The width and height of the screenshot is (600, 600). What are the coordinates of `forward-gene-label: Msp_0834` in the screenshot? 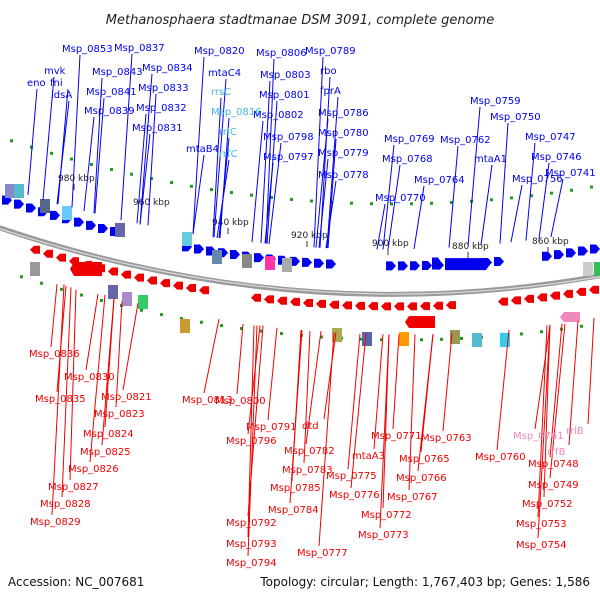 It's located at (167, 68).